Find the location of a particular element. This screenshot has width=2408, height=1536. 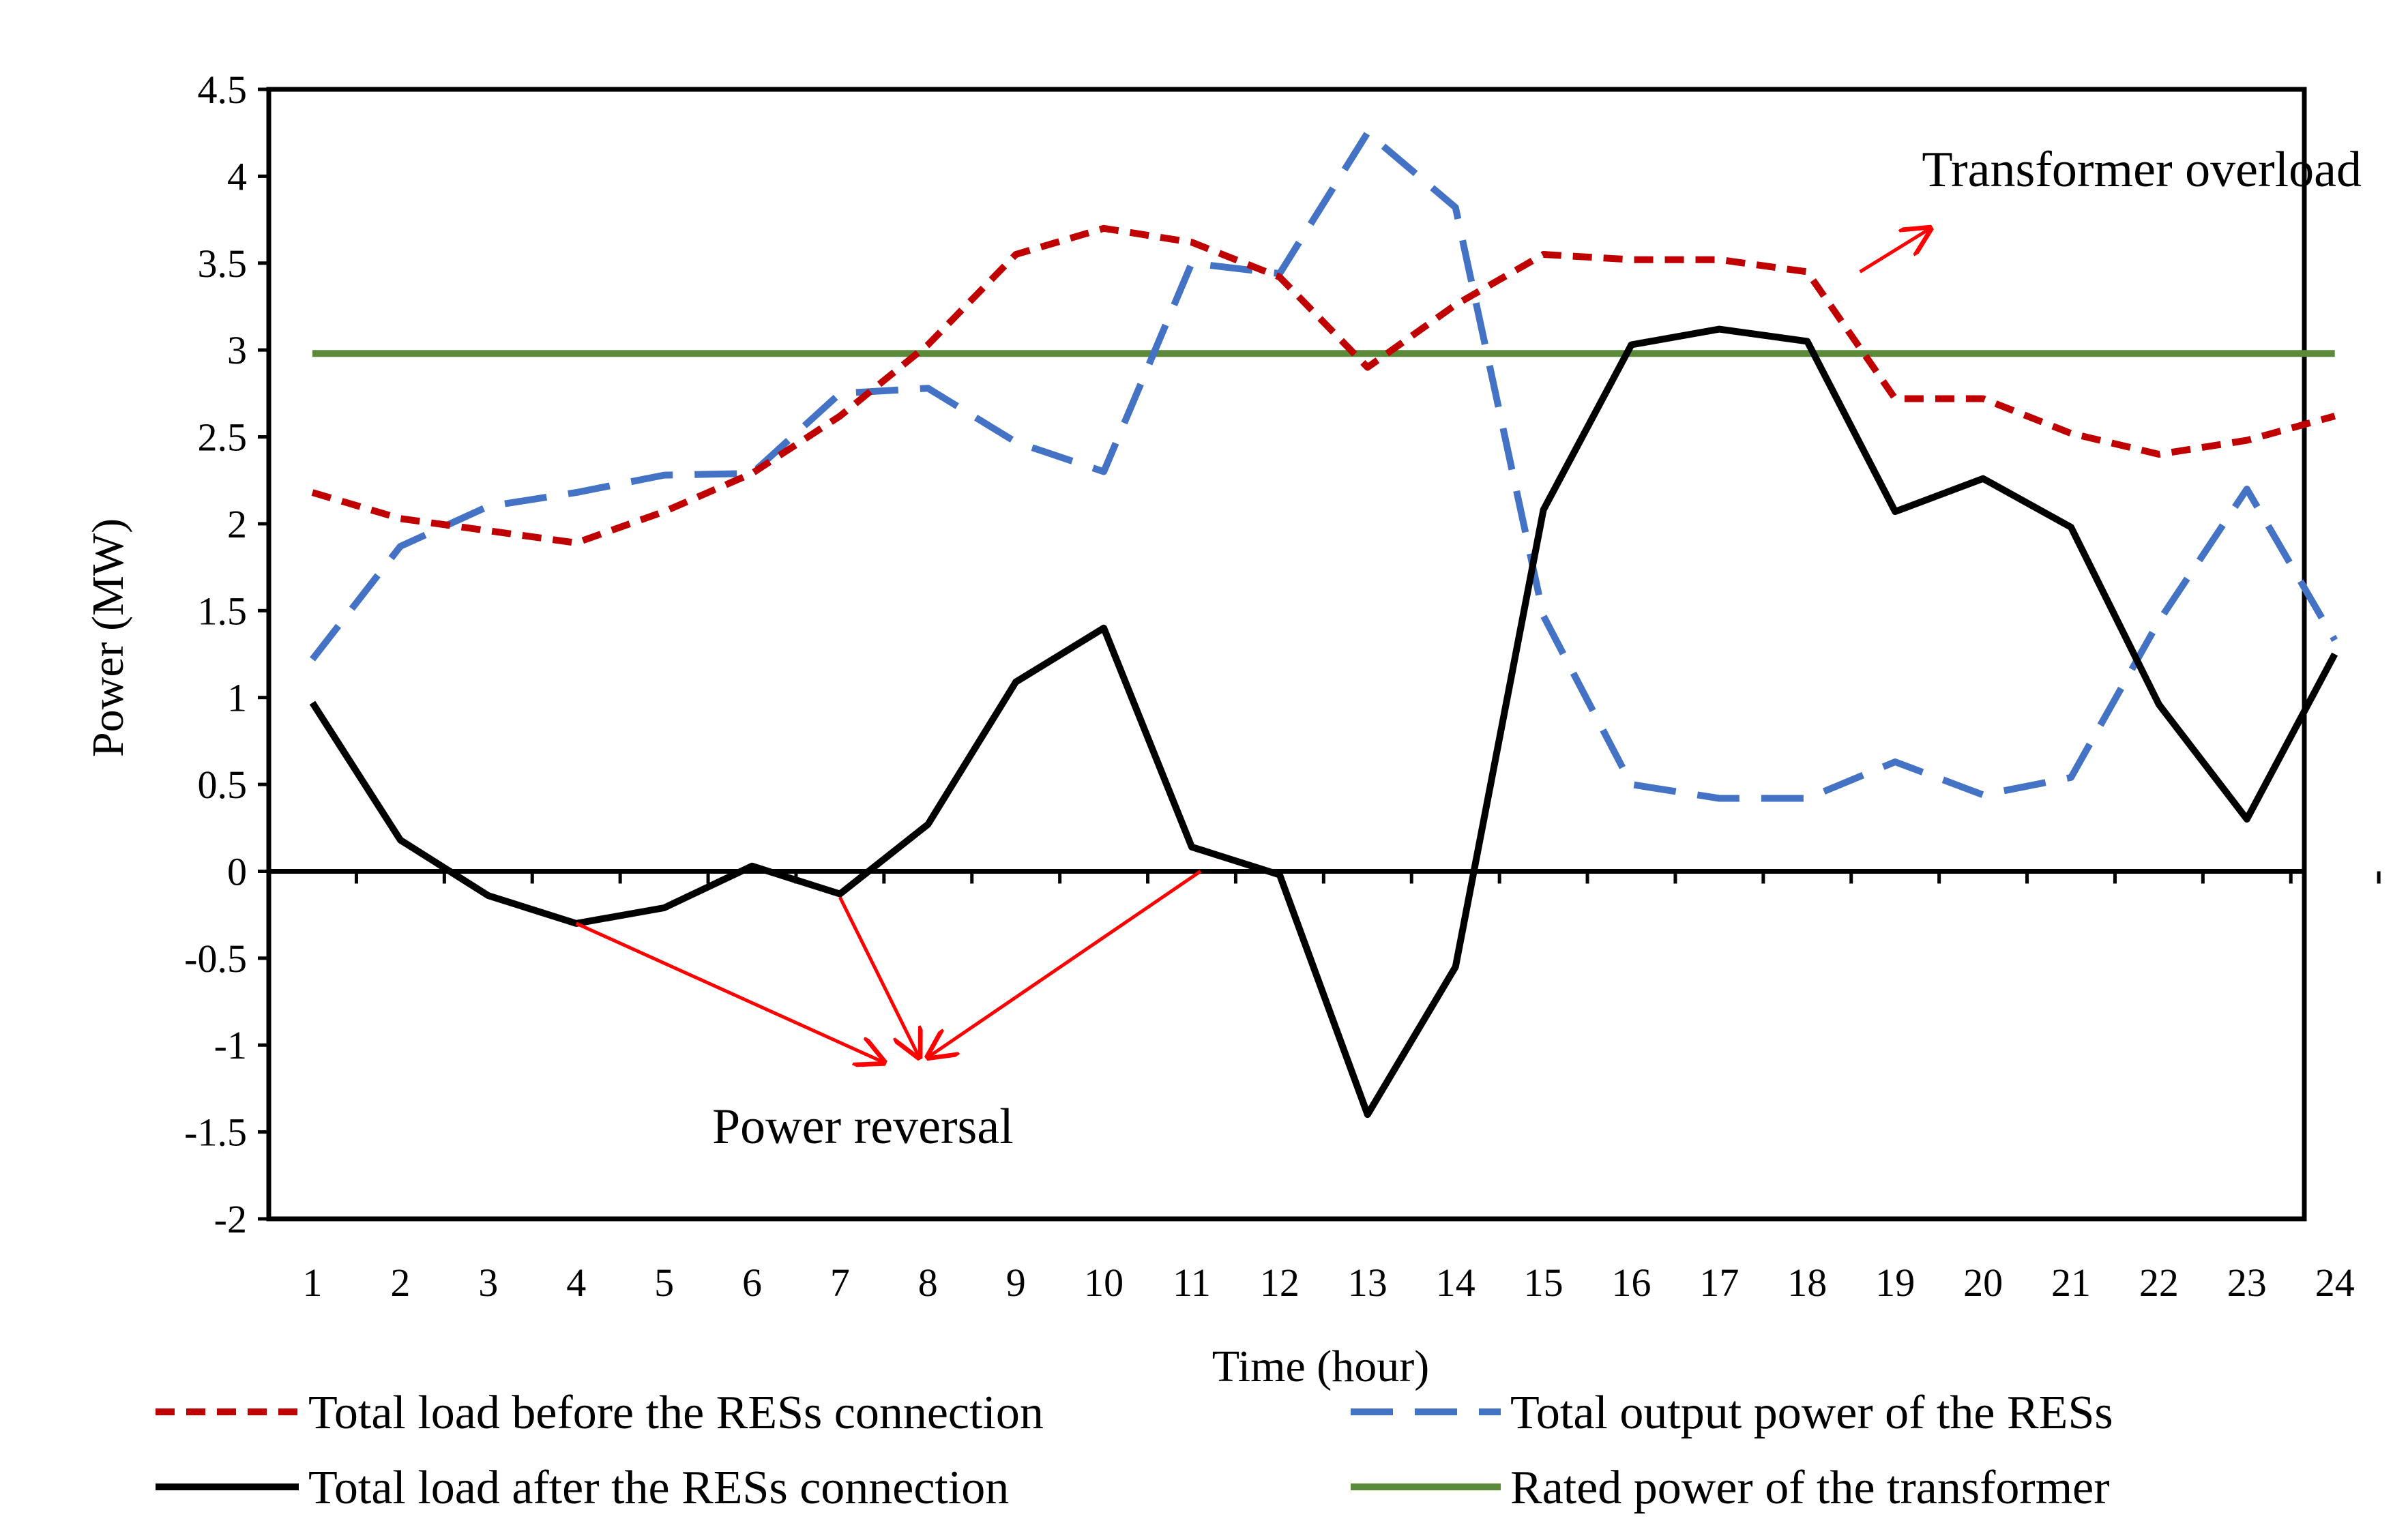

legend-label-load-before: Total load before the RESs connection is located at coordinates (676, 1413).